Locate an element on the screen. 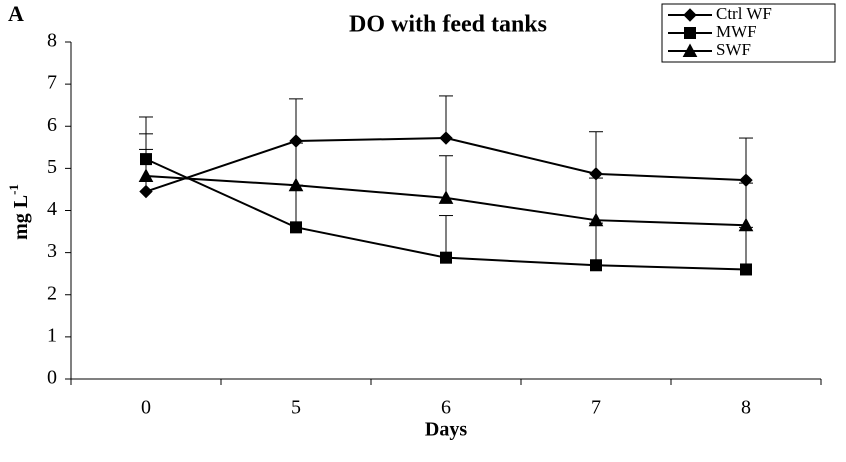  y-tick-label: 5 is located at coordinates (52, 167).